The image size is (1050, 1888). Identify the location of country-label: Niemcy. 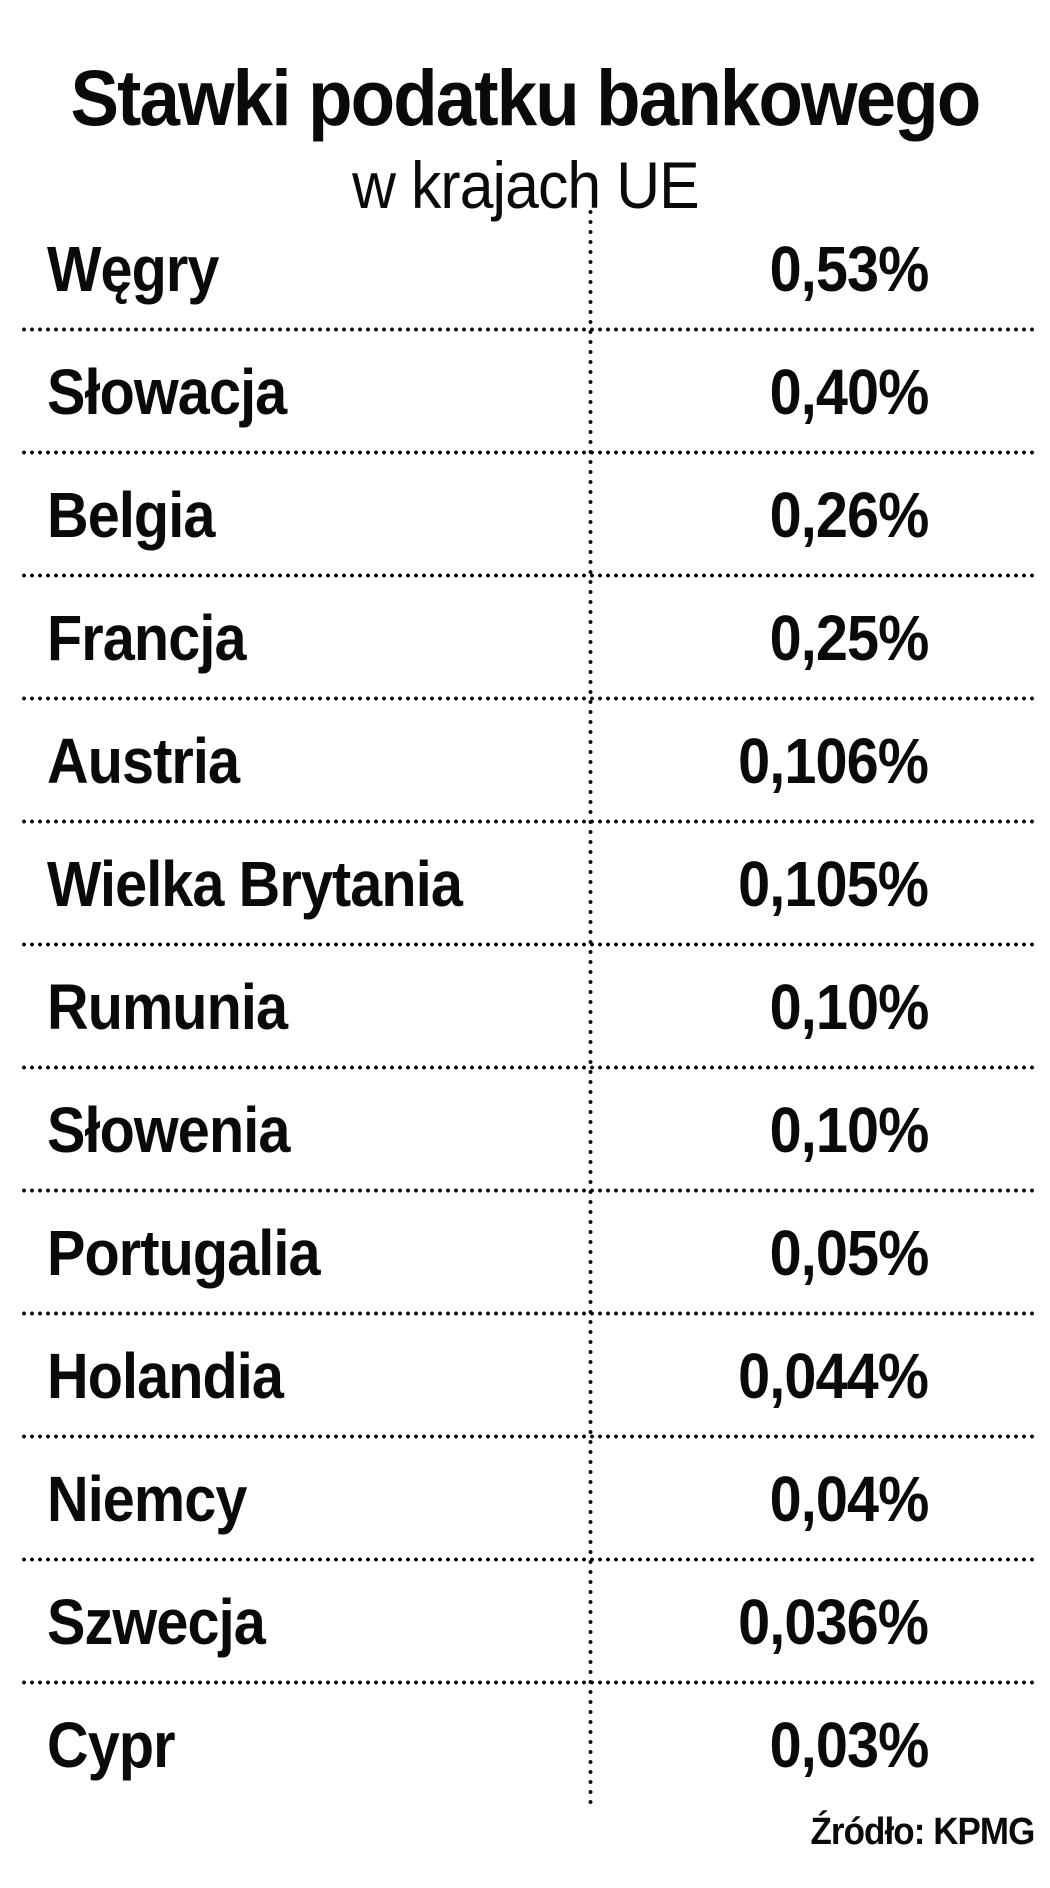
(147, 1498).